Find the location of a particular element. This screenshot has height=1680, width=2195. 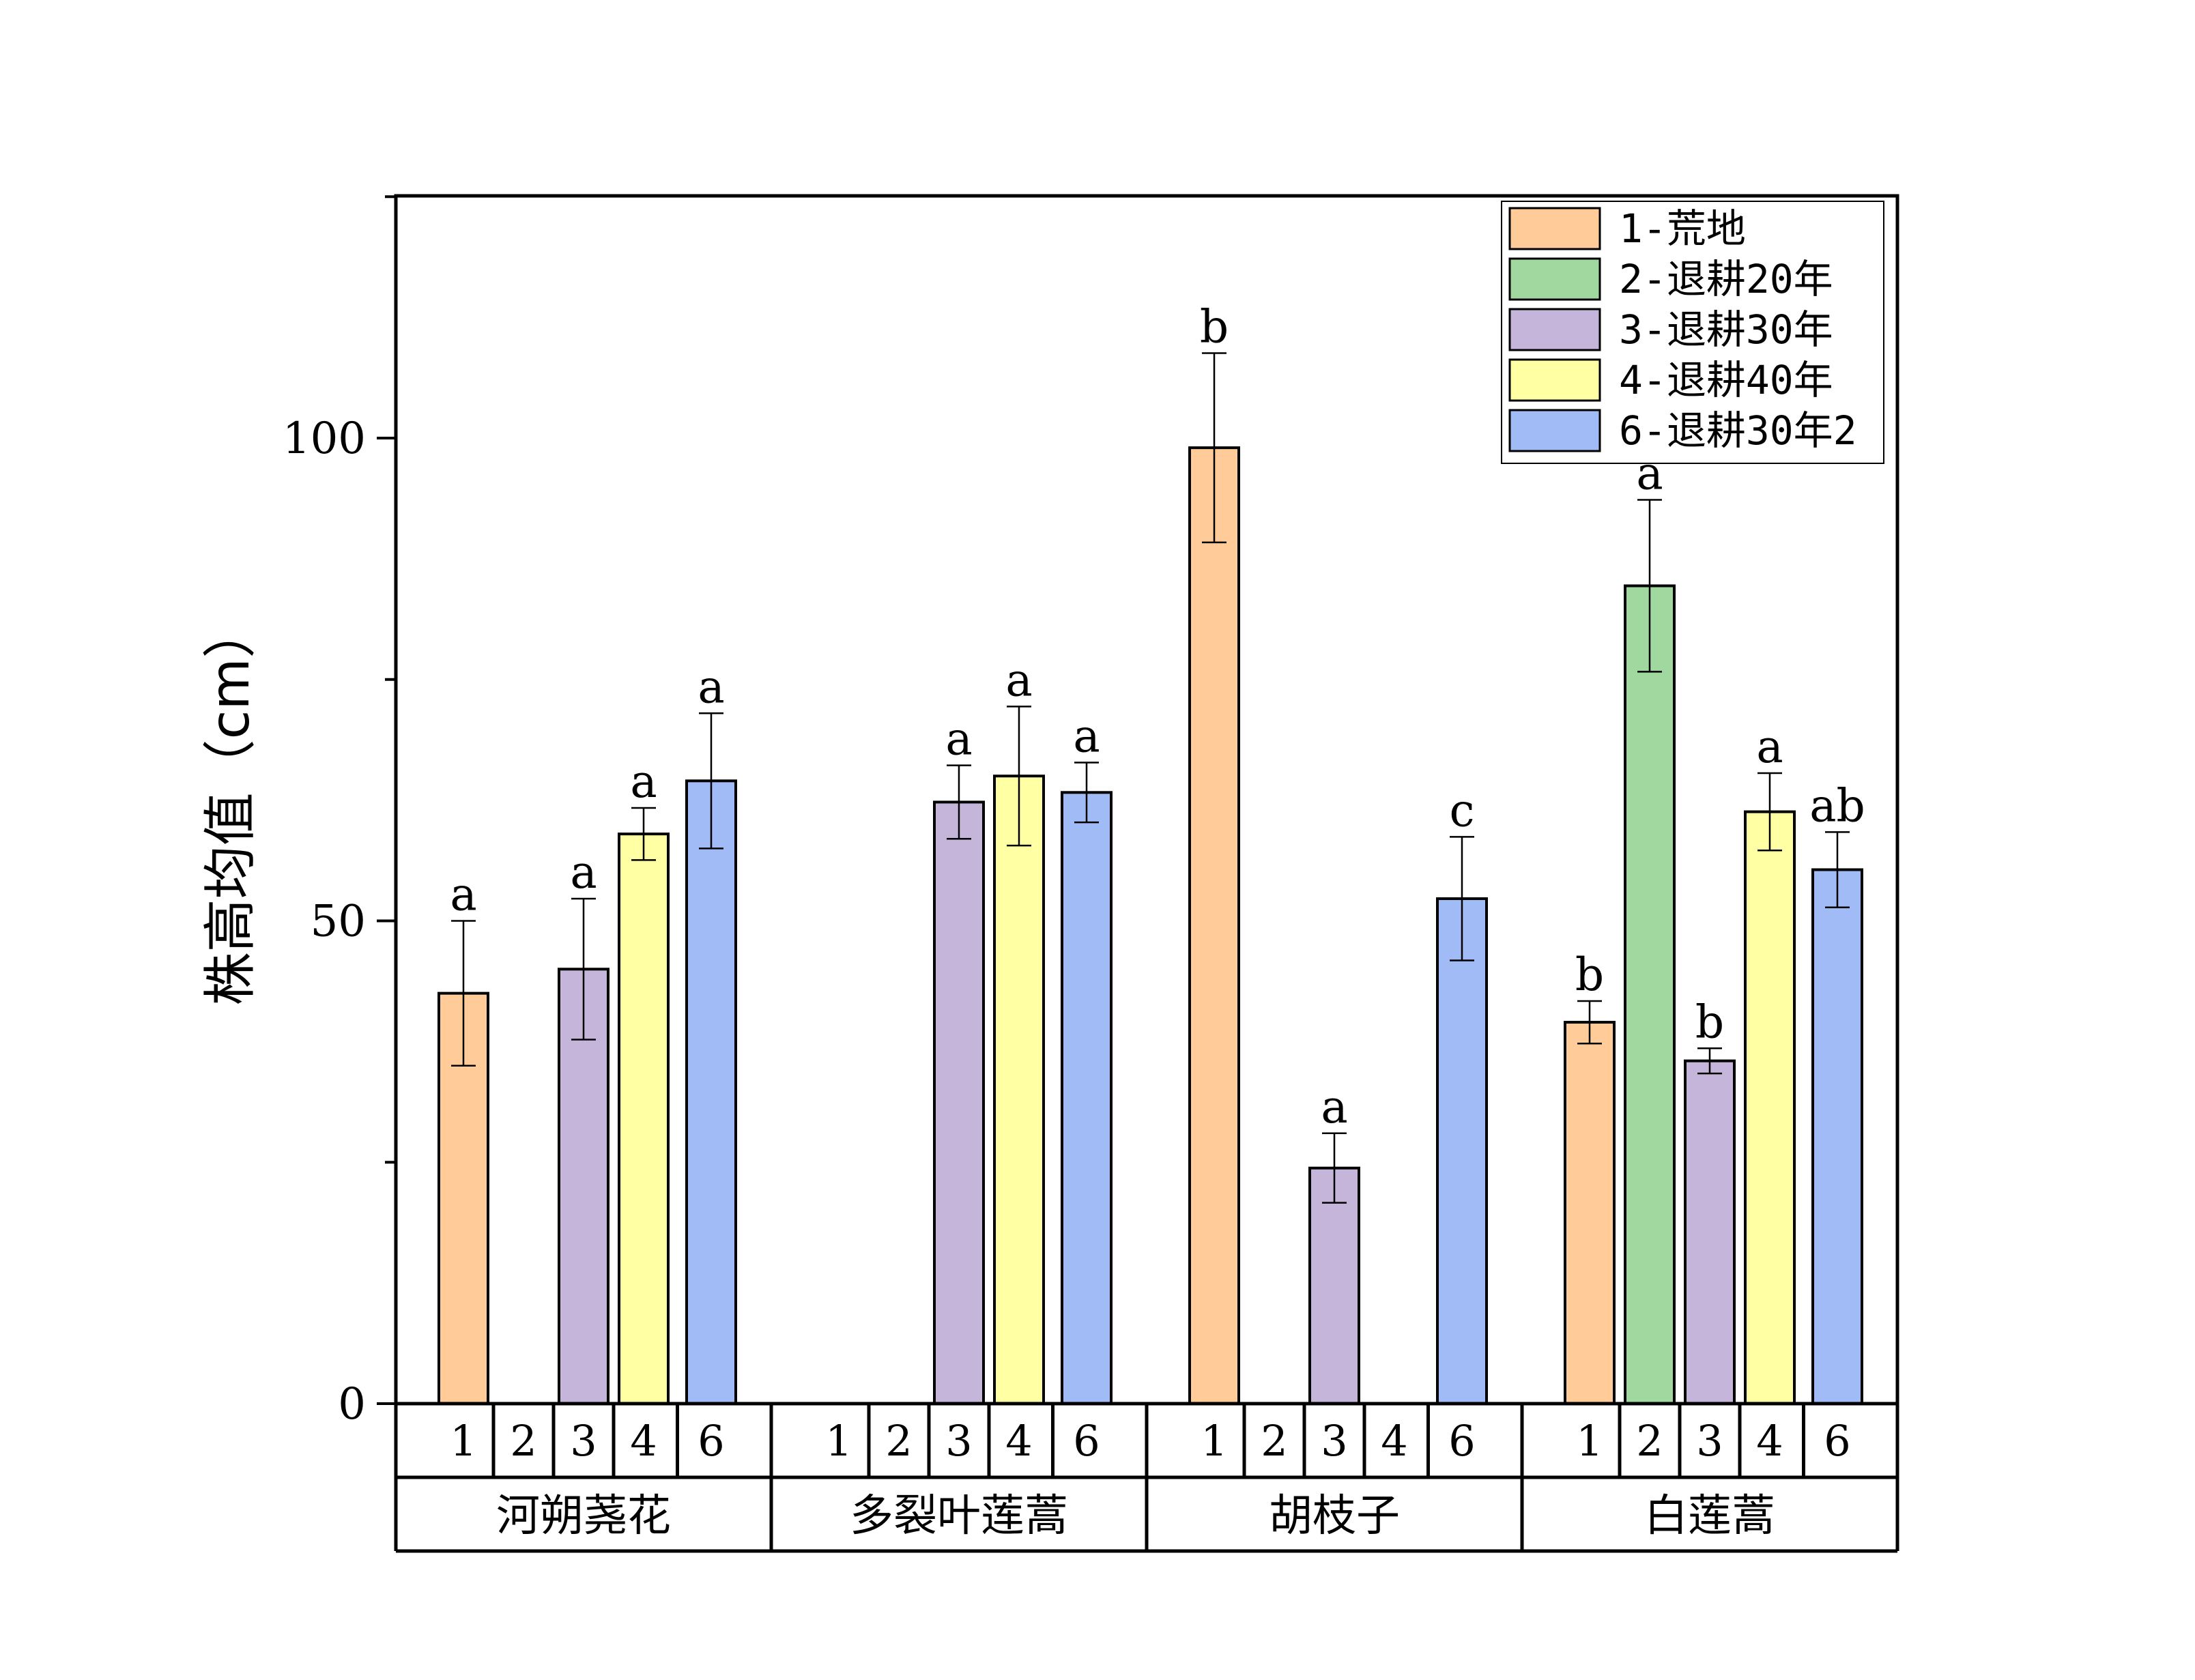

group-label: 白莲蒿 is located at coordinates (1710, 1516).